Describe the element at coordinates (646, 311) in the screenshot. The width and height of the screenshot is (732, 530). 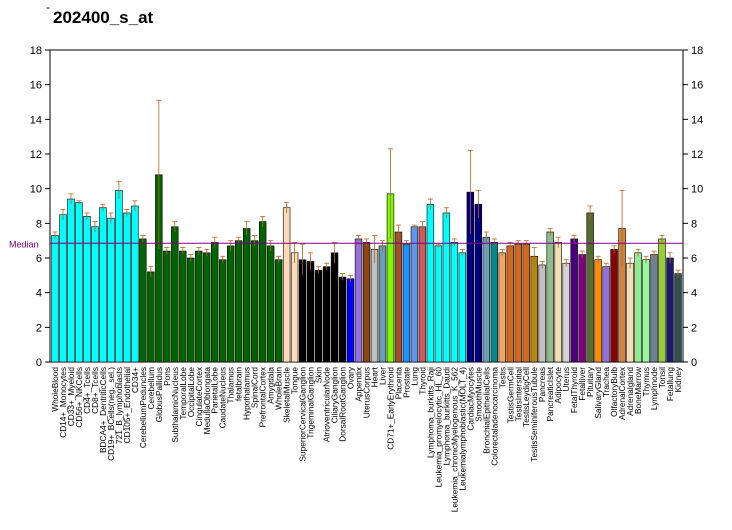
I see `bar-Thymus` at that location.